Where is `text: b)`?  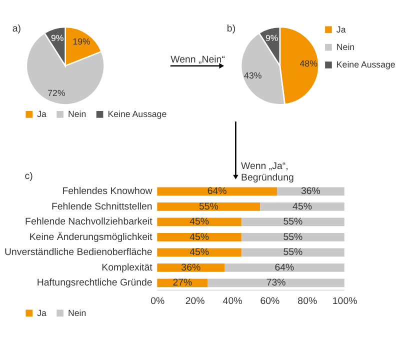
text: b) is located at coordinates (231, 28).